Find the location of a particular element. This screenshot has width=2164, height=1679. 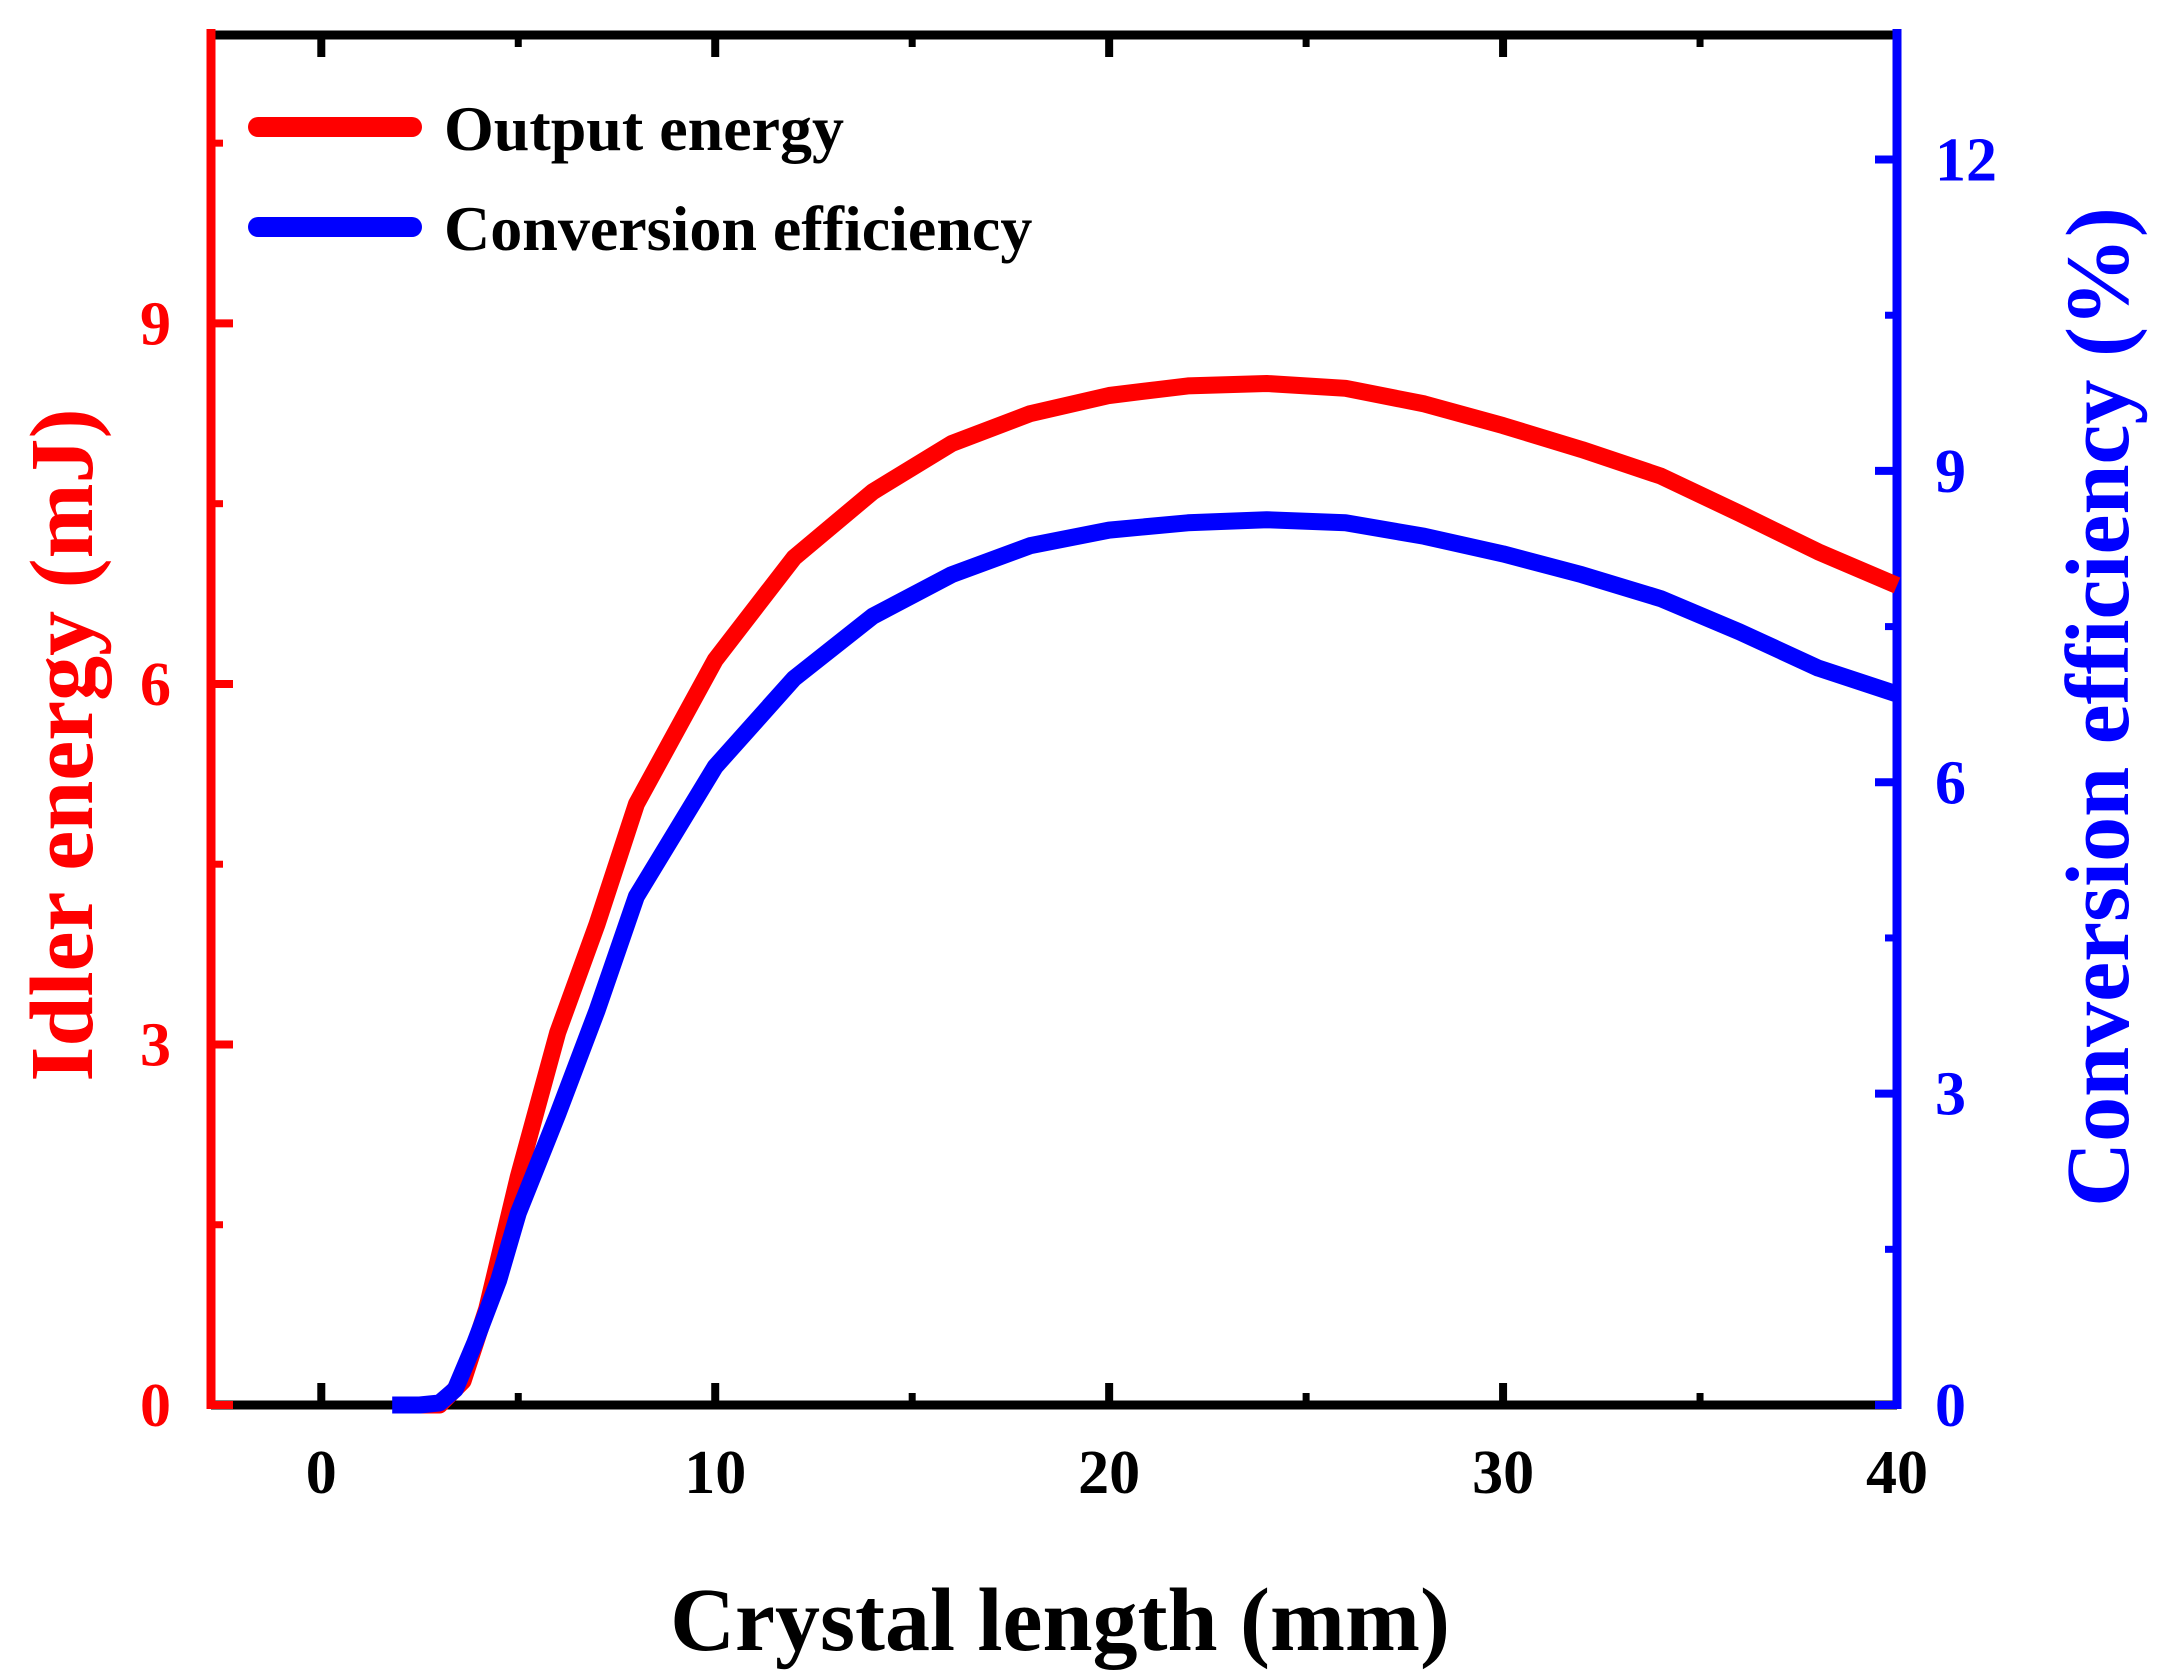

legend: Output energy Conversion efficiency is located at coordinates (640, 178).